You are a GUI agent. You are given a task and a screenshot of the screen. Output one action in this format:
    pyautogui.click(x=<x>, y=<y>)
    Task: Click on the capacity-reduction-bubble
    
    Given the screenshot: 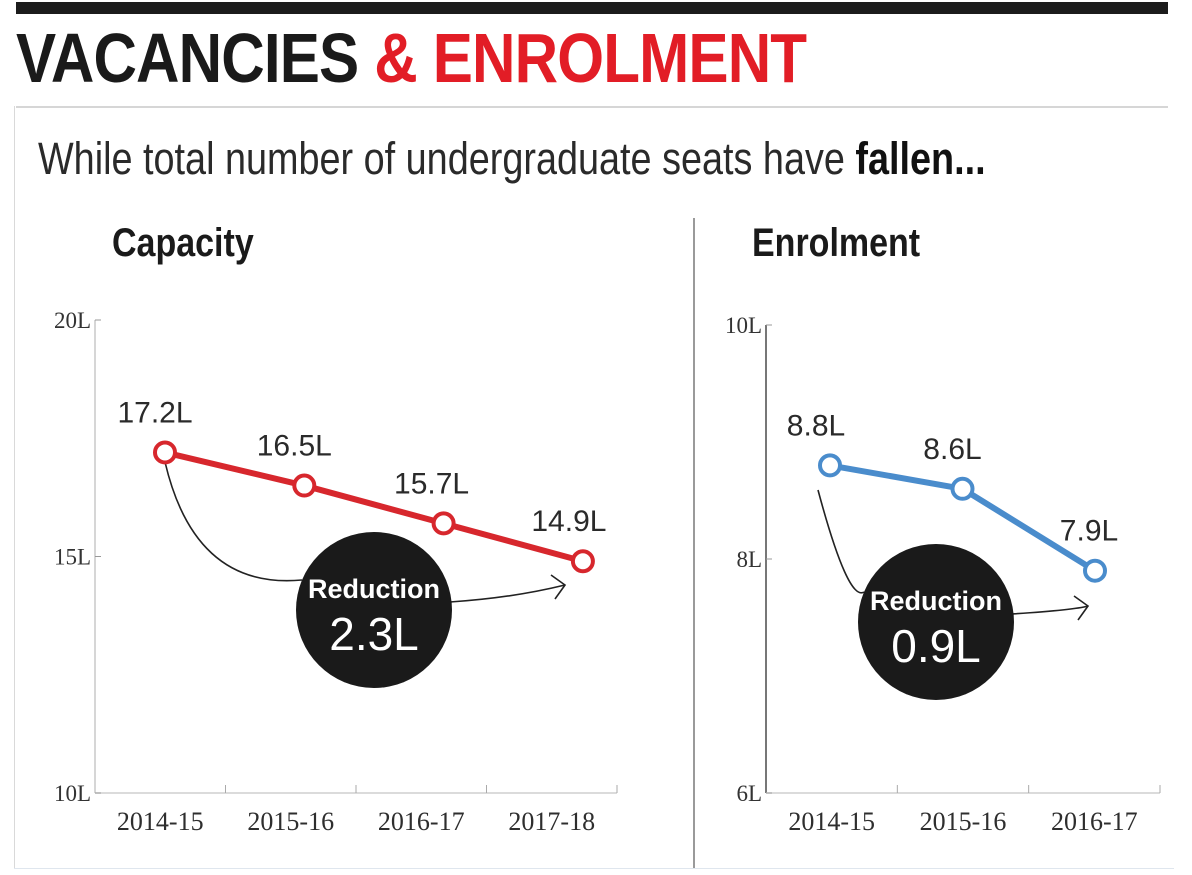 What is the action you would take?
    pyautogui.click(x=374, y=610)
    